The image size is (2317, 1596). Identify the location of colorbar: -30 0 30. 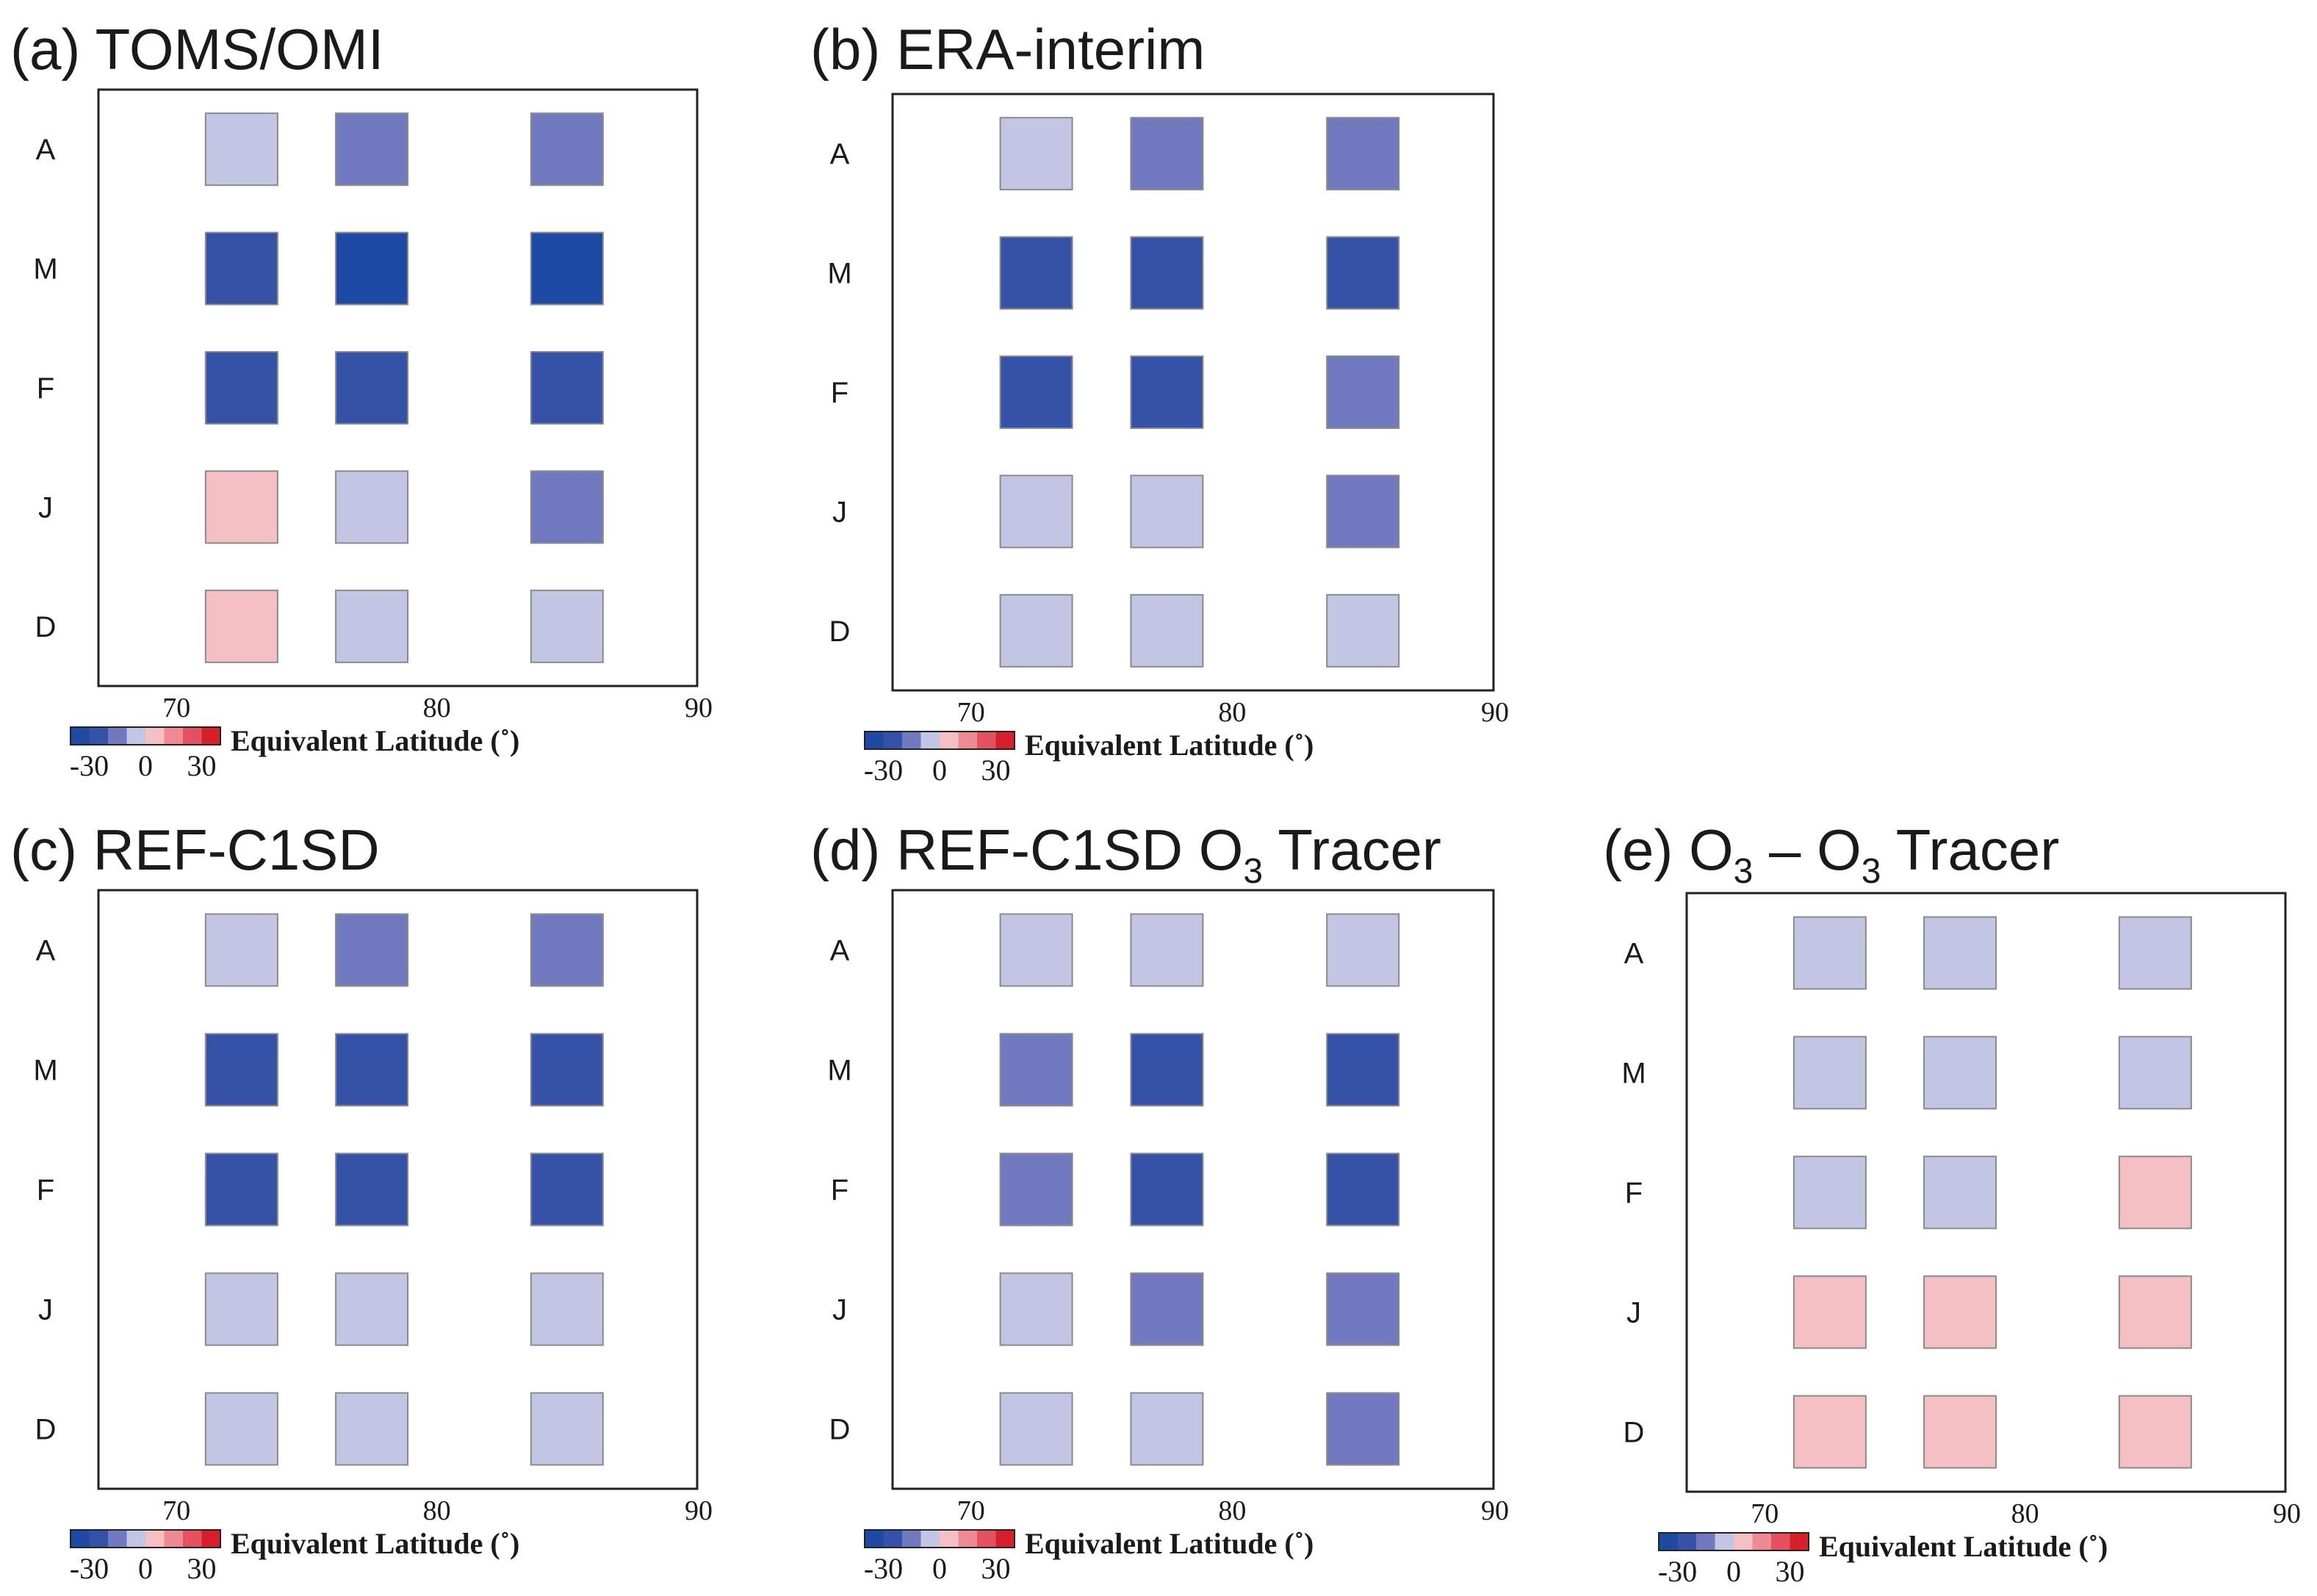
(1733, 1560).